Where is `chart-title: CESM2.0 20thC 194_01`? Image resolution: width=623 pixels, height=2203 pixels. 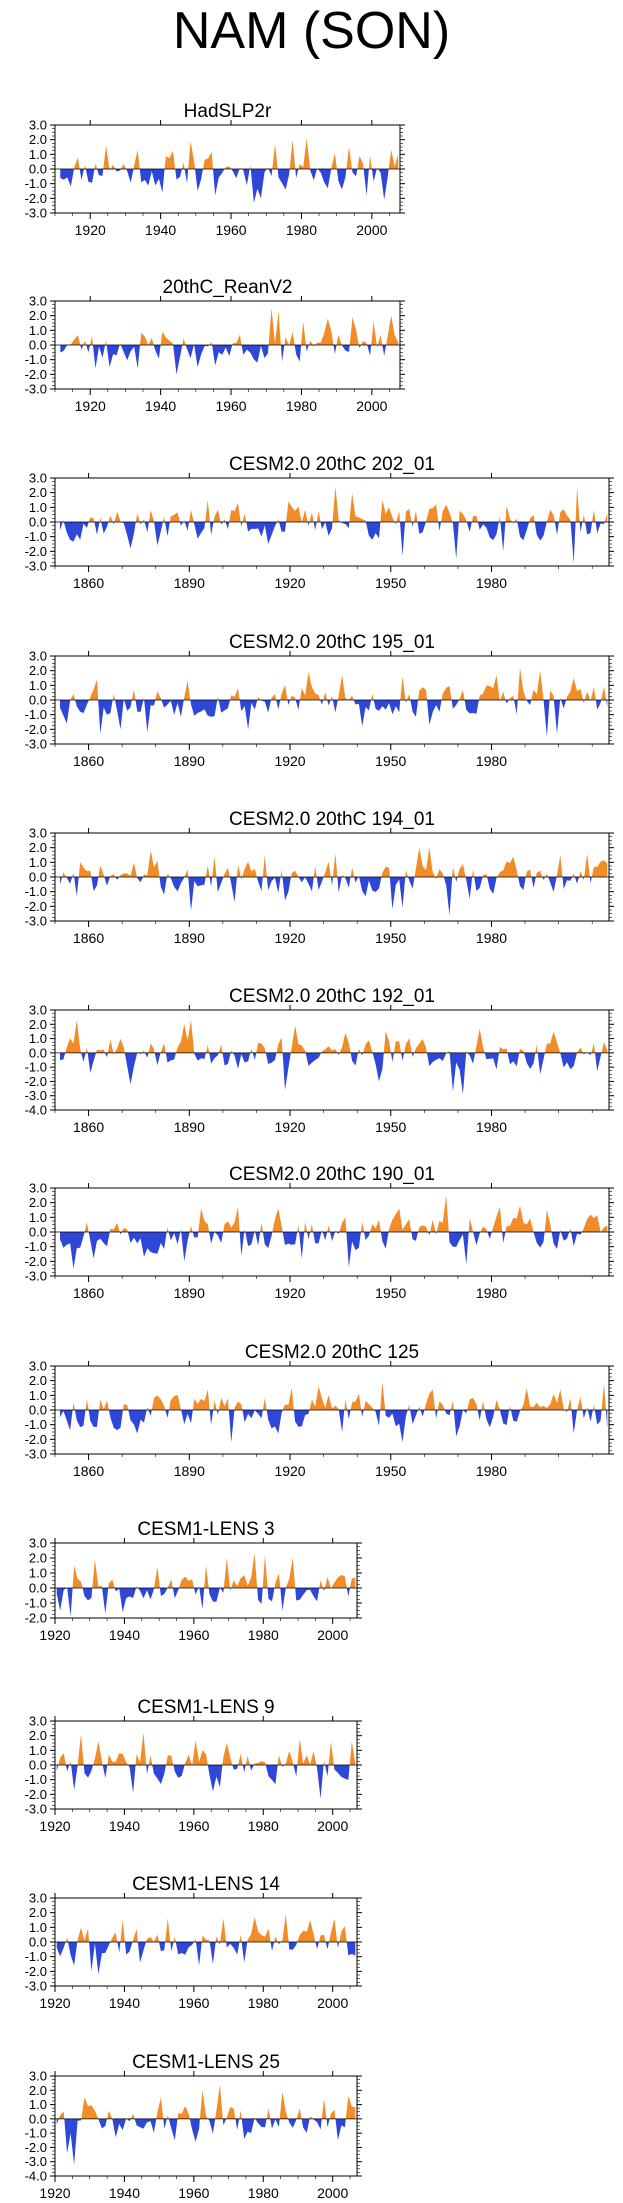 chart-title: CESM2.0 20thC 194_01 is located at coordinates (332, 819).